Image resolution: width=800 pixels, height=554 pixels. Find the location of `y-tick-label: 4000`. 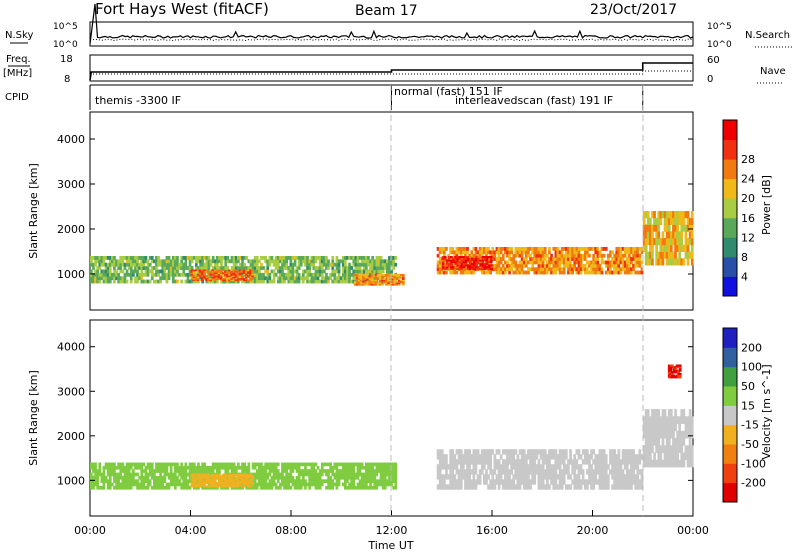

y-tick-label: 4000 is located at coordinates (71, 139).